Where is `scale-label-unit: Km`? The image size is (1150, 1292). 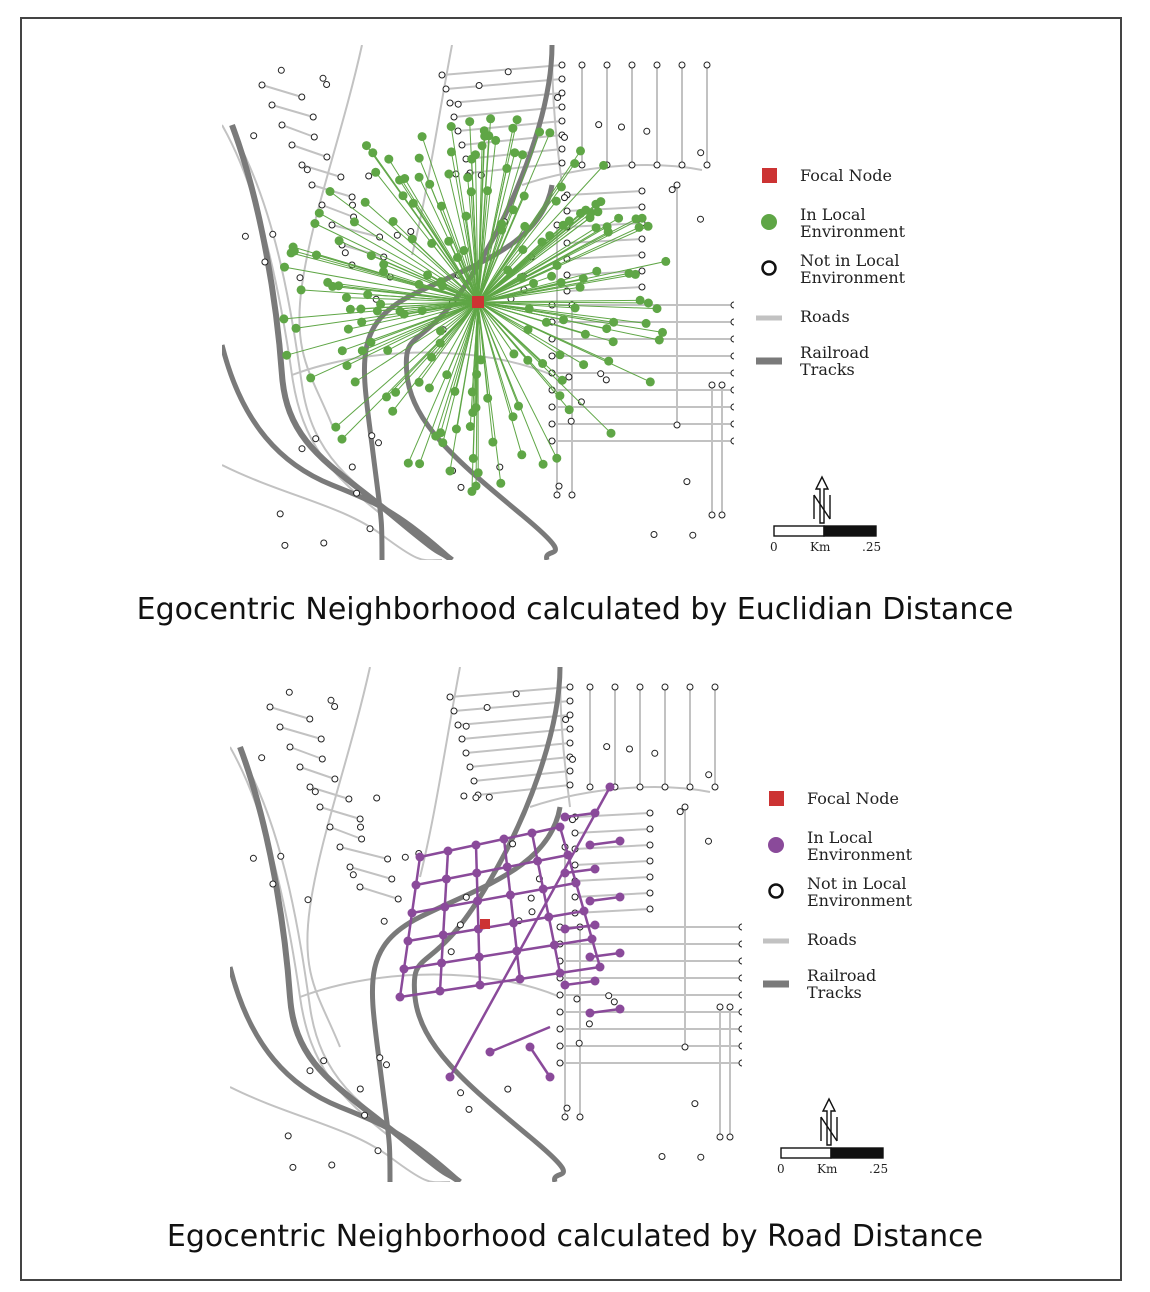
scale-label-unit: Km is located at coordinates (827, 1169).